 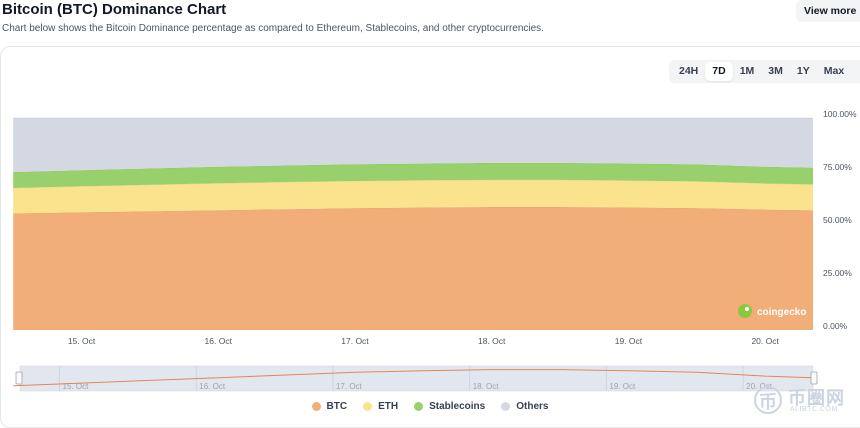 I want to click on navigator-handle-right, so click(x=814, y=378).